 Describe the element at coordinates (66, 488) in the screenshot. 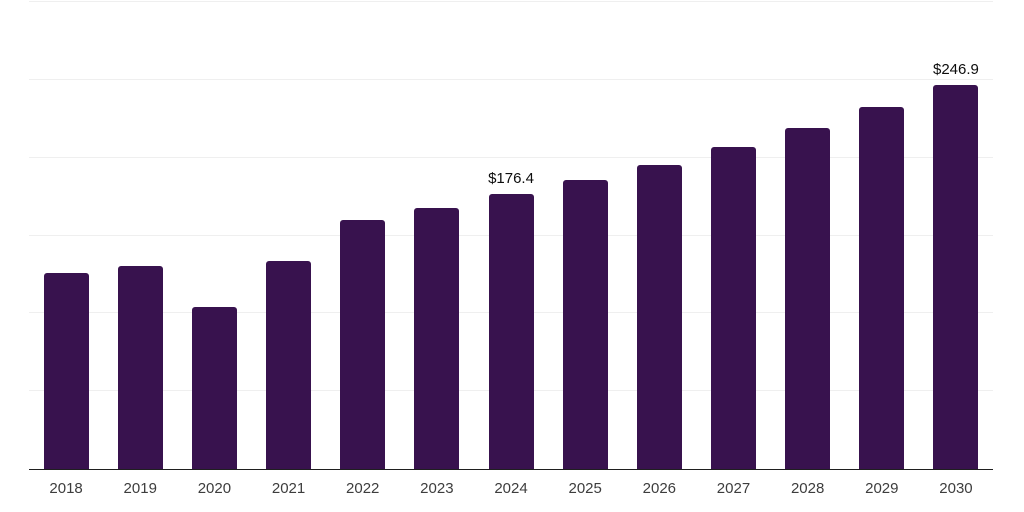

I see `x-tick-label-2018: 2018` at that location.